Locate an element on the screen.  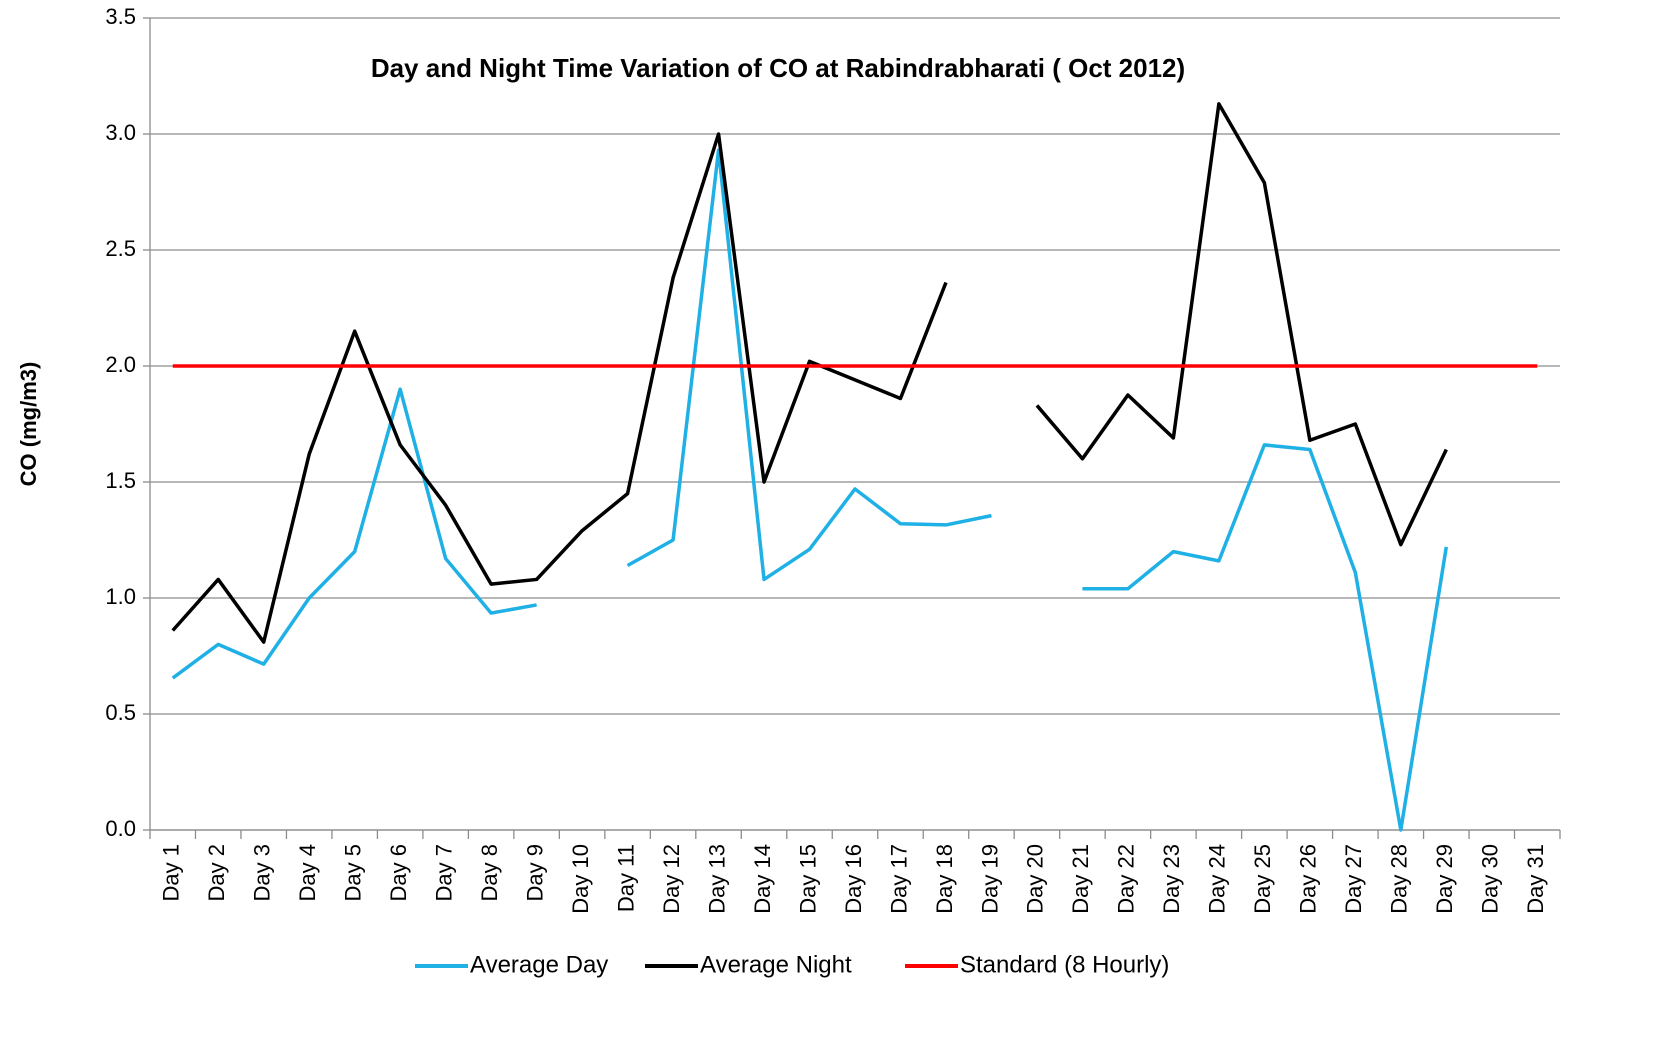
x-tick-label: Day 27 is located at coordinates (1353, 879).